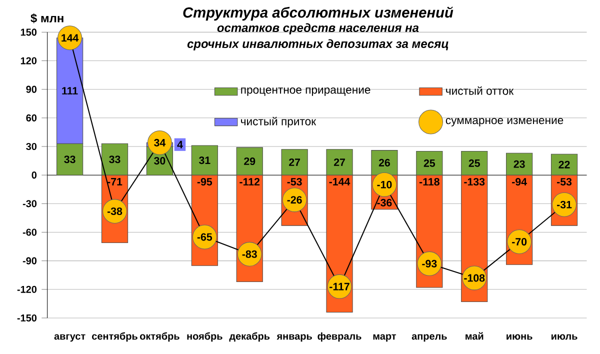 The height and width of the screenshot is (354, 600). I want to click on data-label: -94, so click(519, 182).